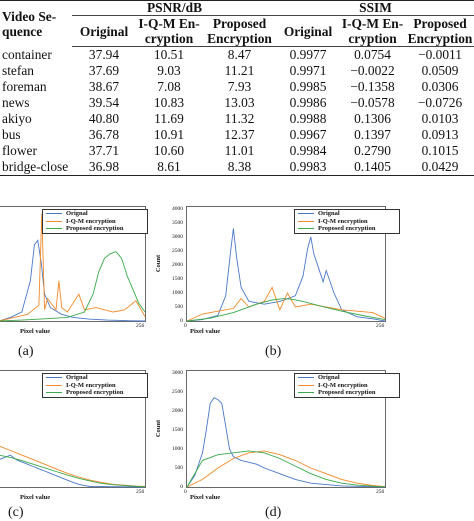 The height and width of the screenshot is (521, 474). I want to click on row-label: news, so click(16, 102).